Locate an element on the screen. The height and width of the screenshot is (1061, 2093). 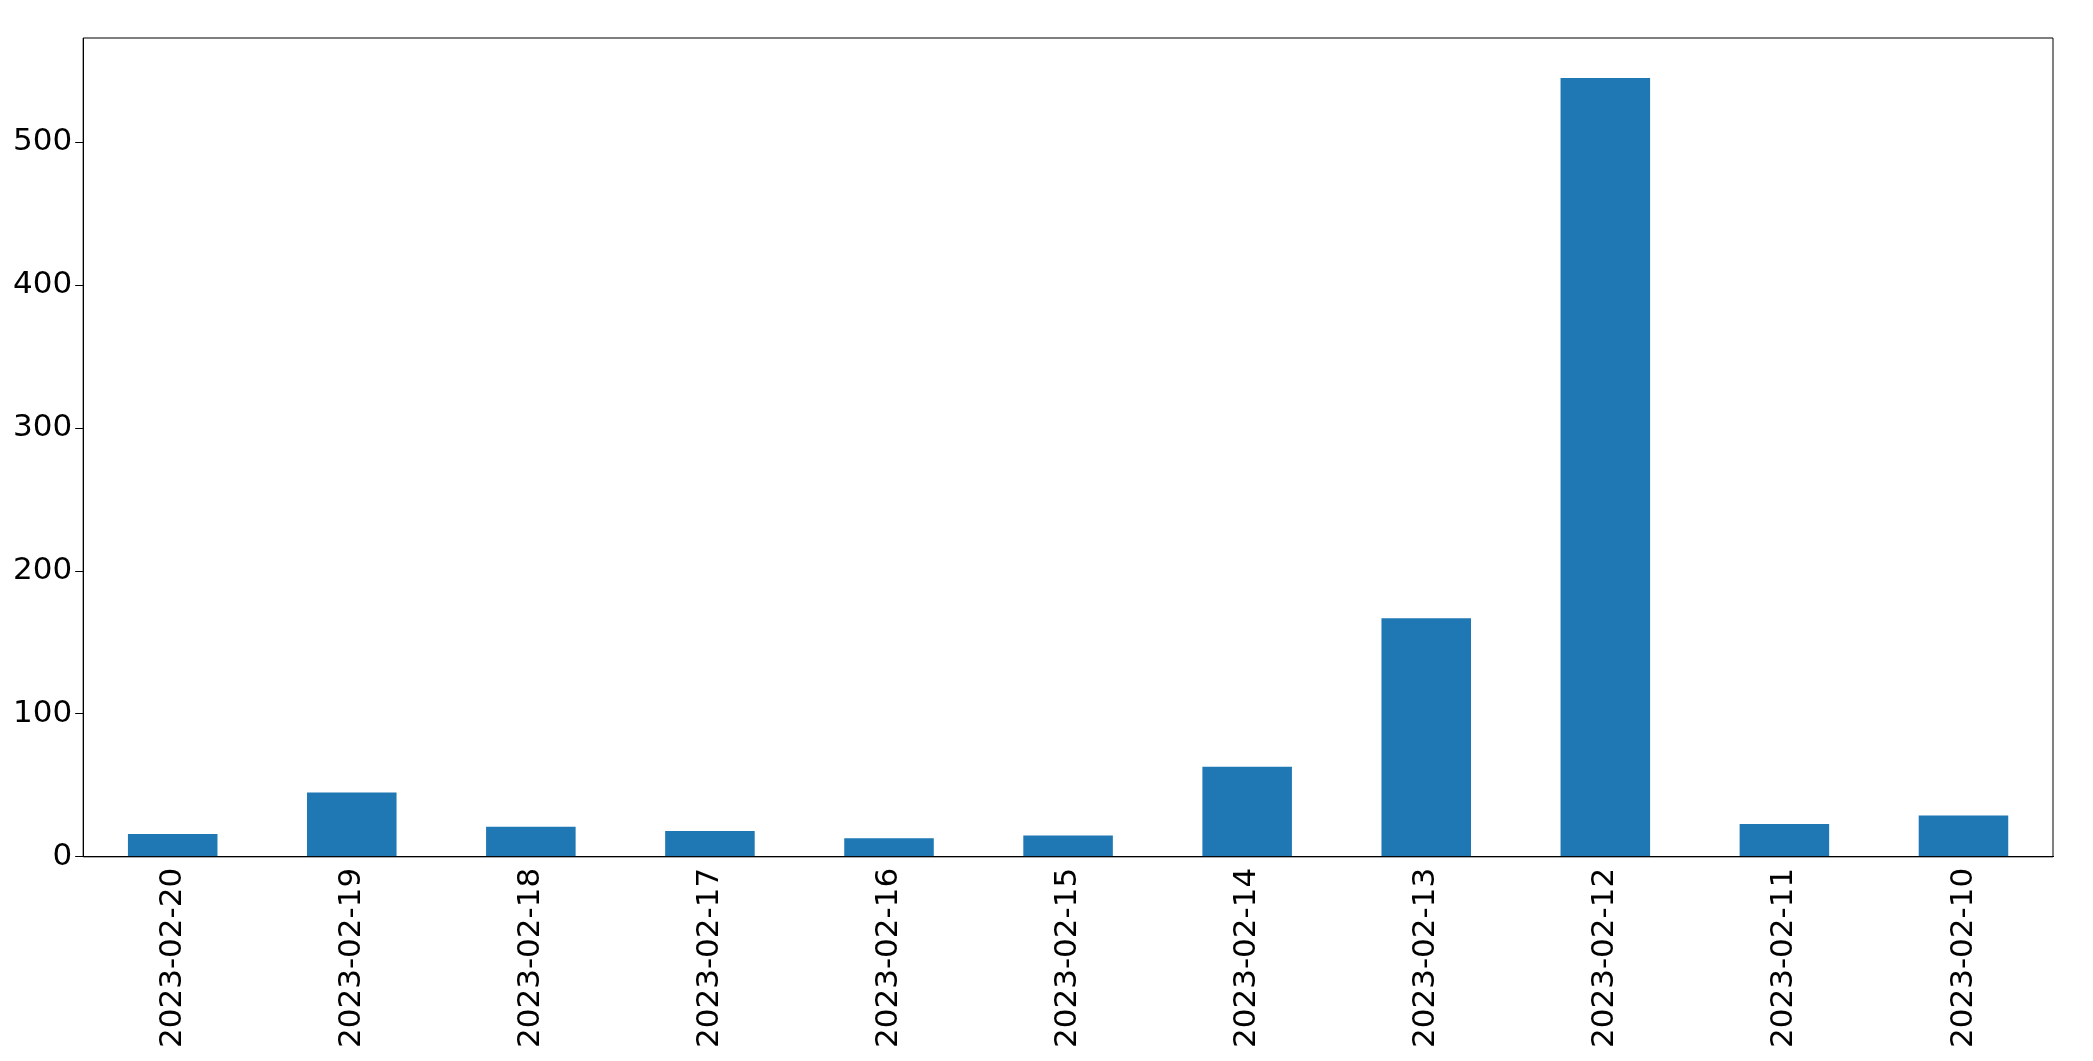
x-tick-label: 2023-02-11 is located at coordinates (1781, 958).